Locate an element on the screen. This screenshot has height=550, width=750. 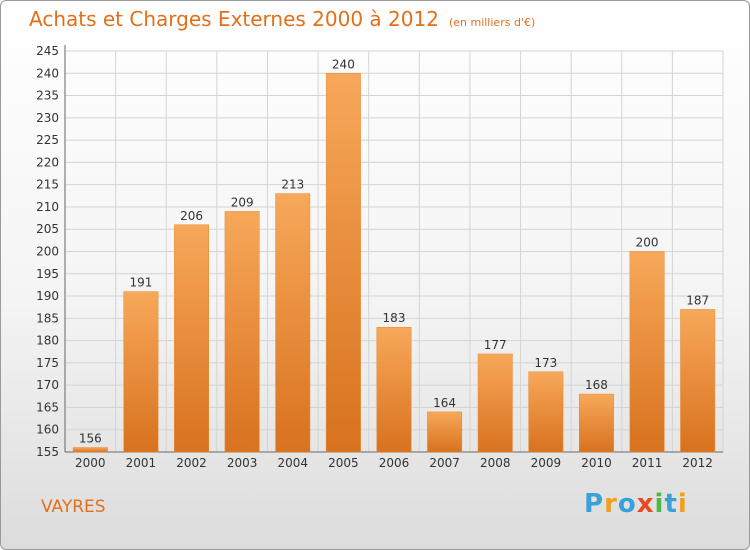
bar-2012 is located at coordinates (698, 381).